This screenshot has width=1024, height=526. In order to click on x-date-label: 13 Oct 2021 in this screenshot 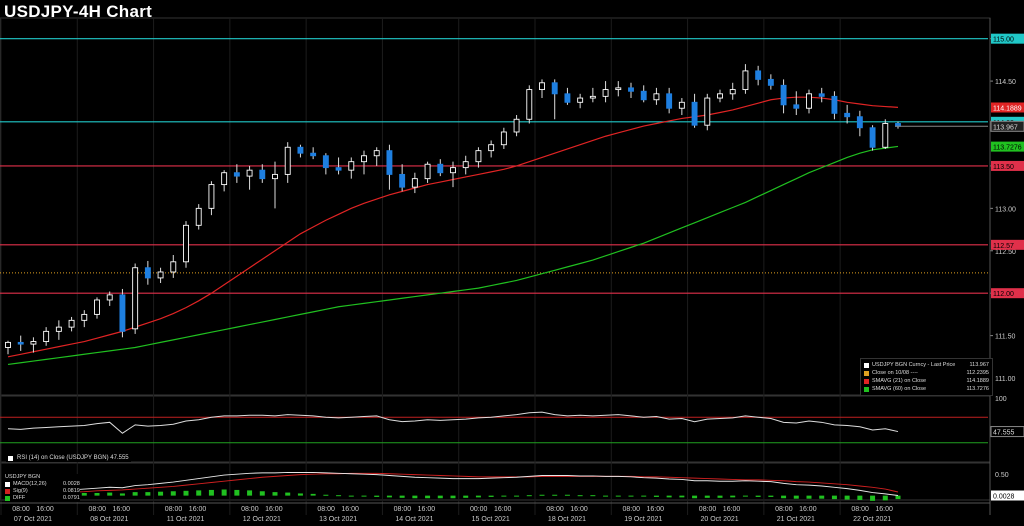, I will do `click(338, 519)`.